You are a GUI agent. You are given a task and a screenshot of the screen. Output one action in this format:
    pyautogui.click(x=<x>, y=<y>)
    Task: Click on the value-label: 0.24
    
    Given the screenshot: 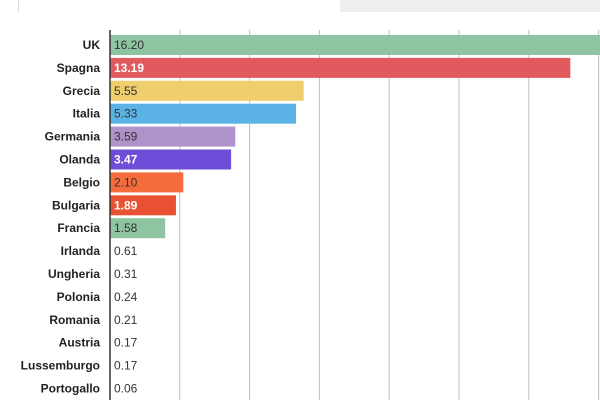 What is the action you would take?
    pyautogui.click(x=126, y=297)
    